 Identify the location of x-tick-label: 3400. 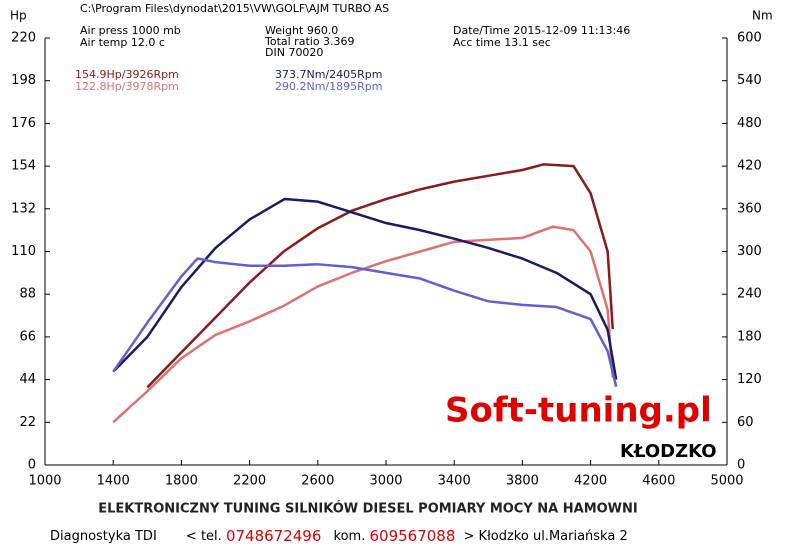
(454, 481).